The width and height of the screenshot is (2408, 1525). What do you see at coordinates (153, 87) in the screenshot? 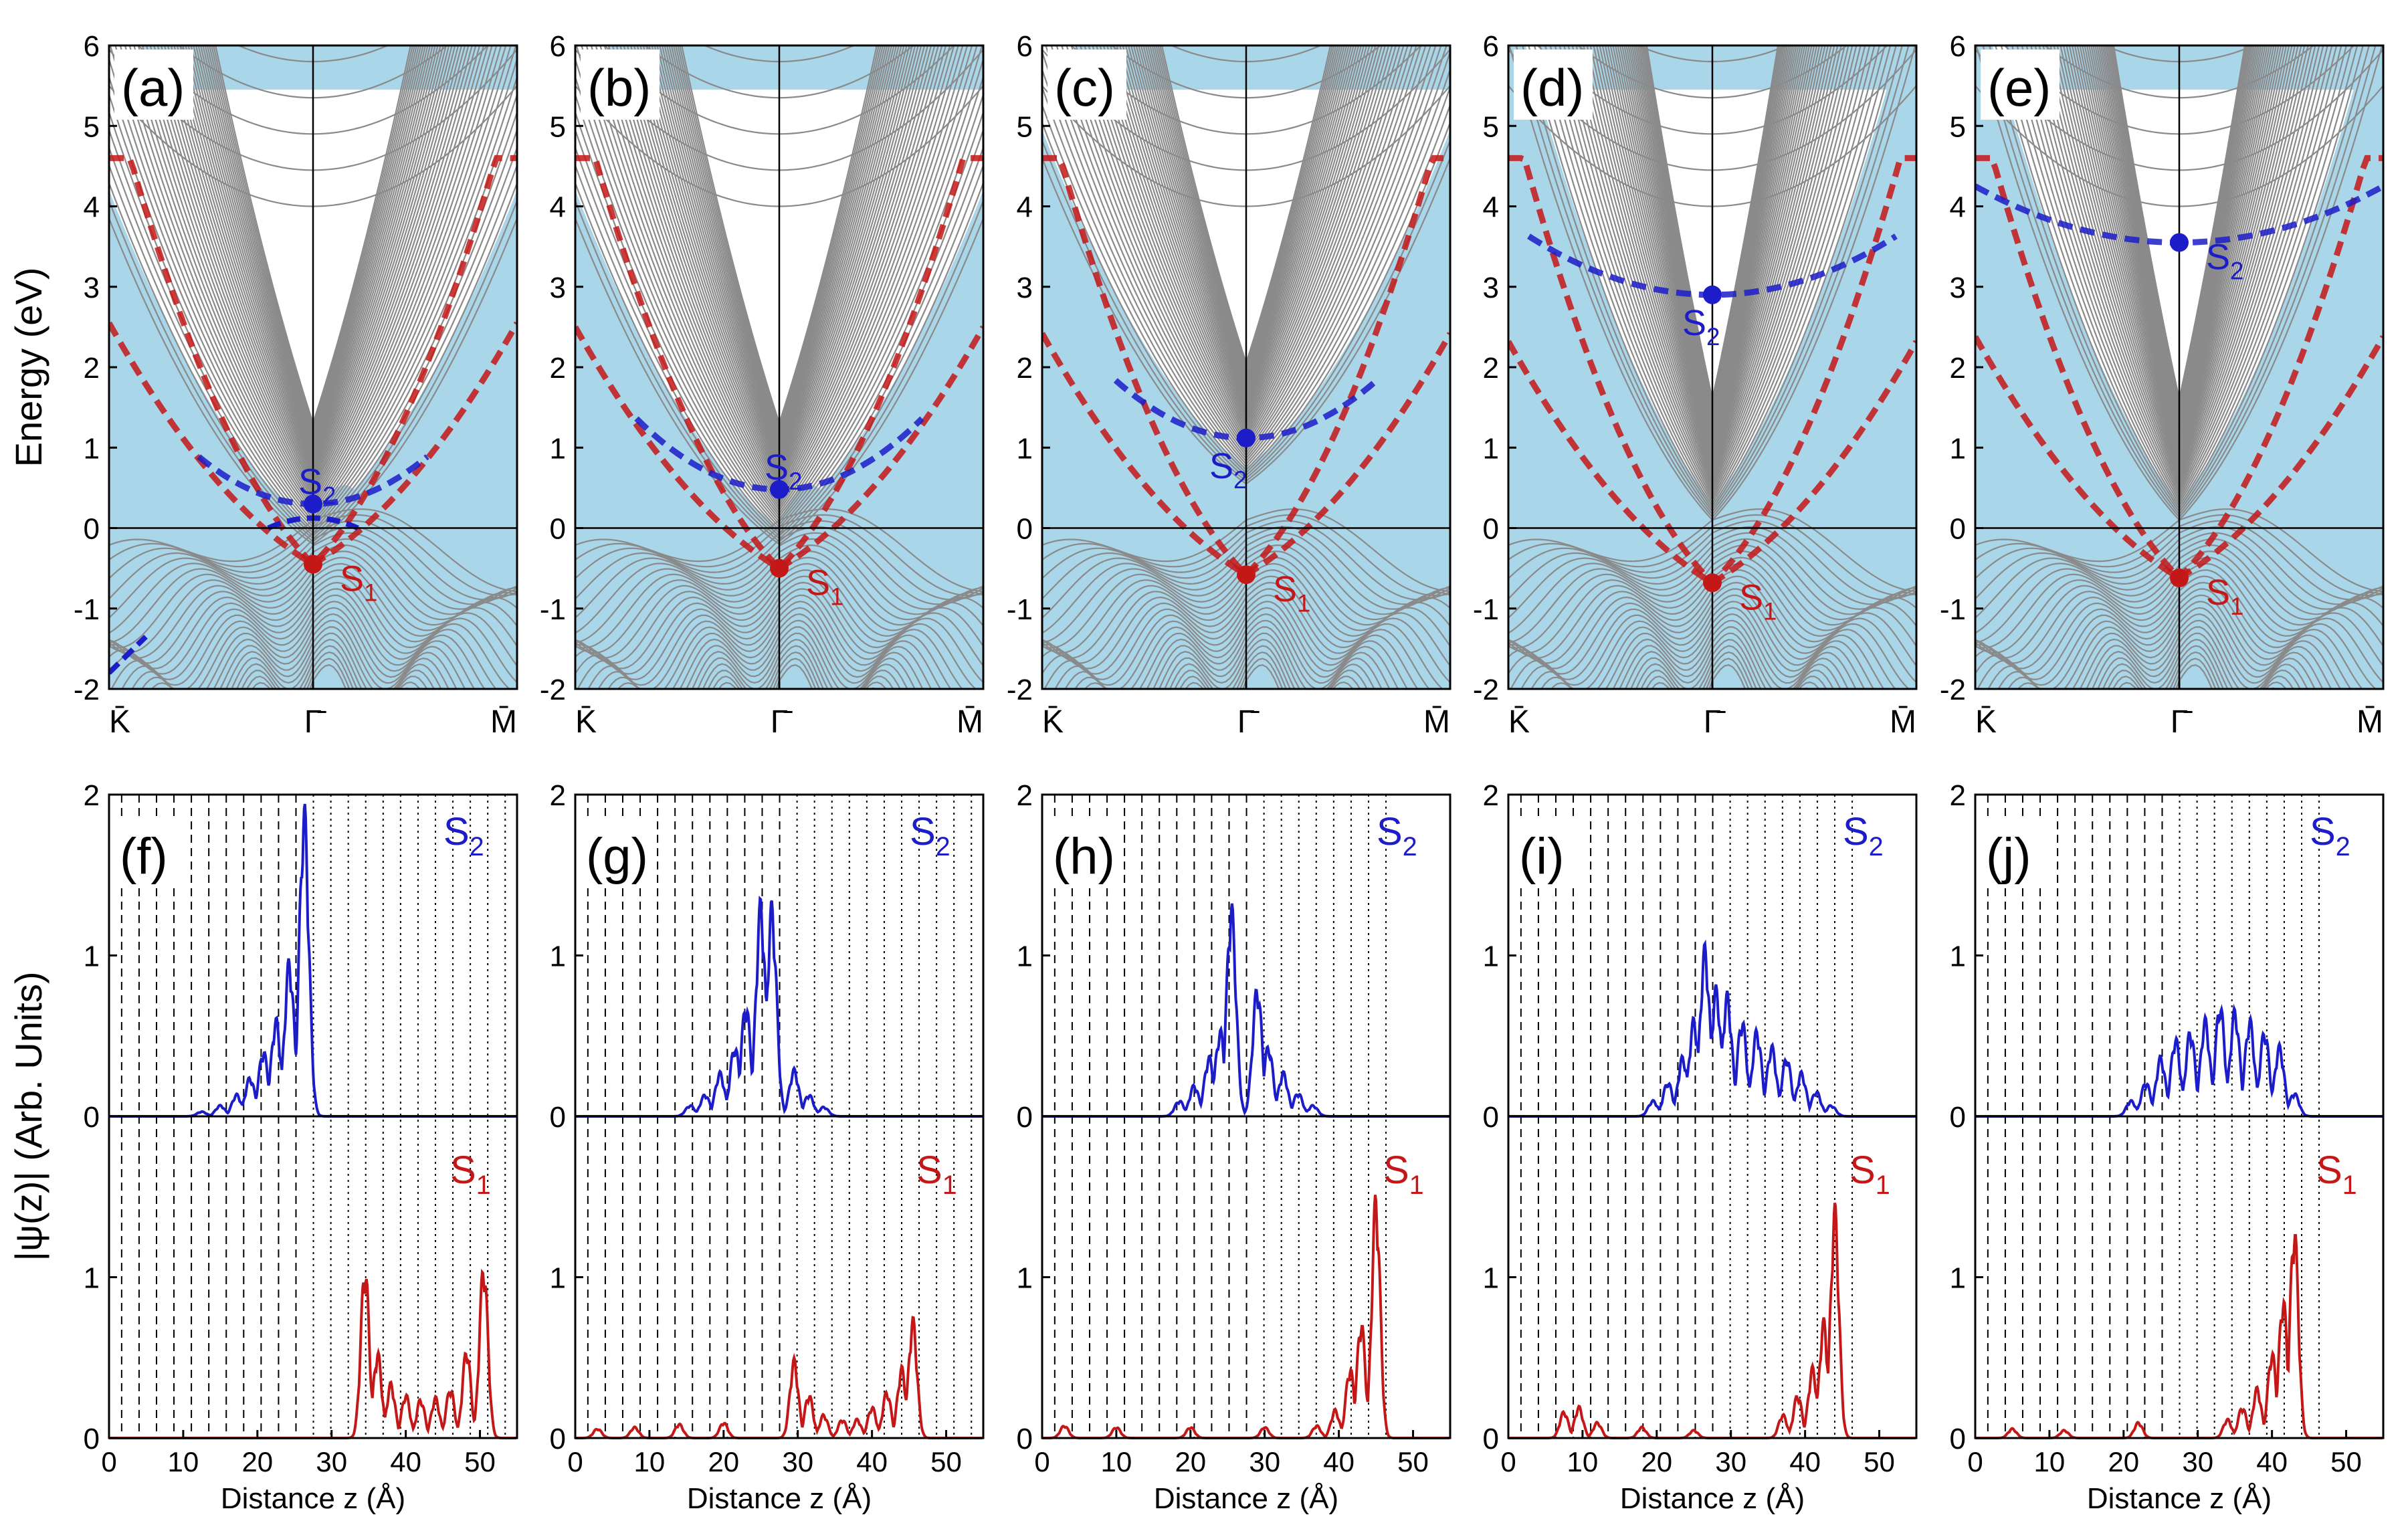
I see `panel-label: (a)` at bounding box center [153, 87].